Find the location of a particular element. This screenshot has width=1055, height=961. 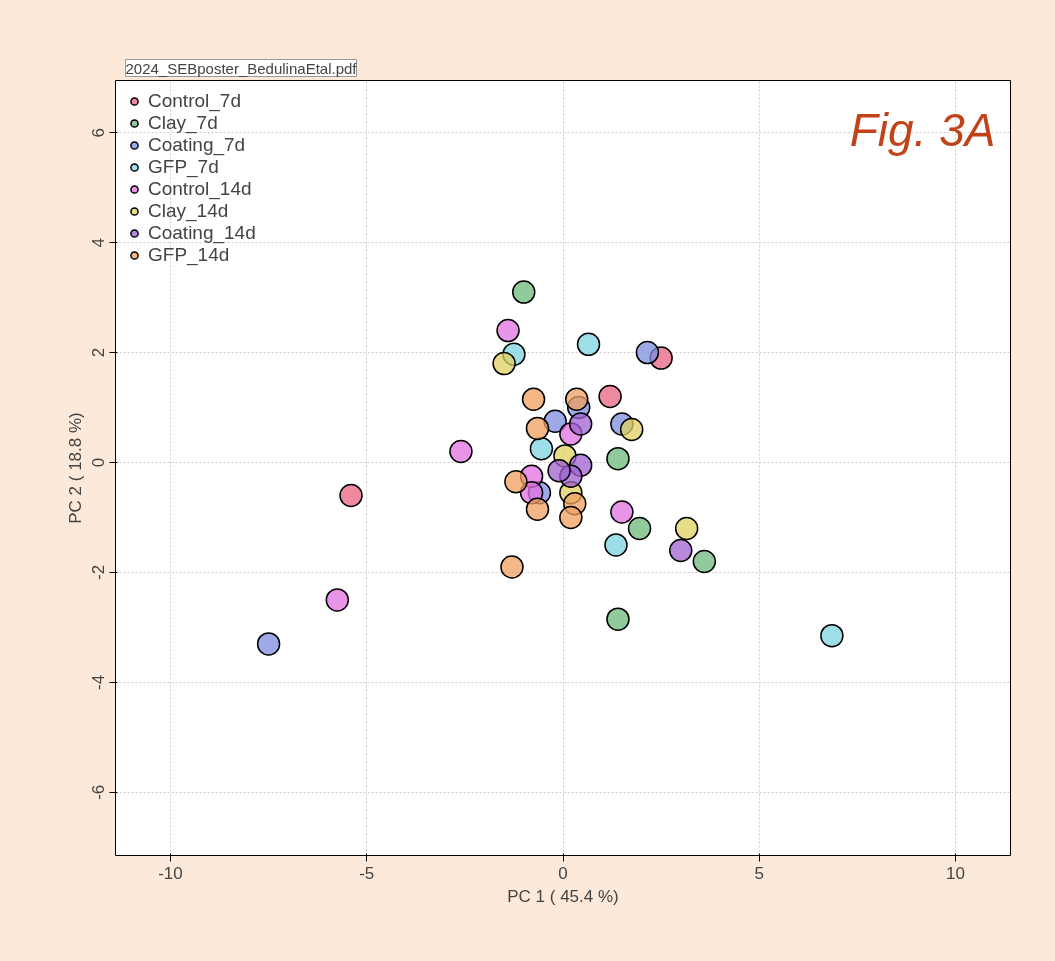

x-tick-label: 5 is located at coordinates (759, 873).